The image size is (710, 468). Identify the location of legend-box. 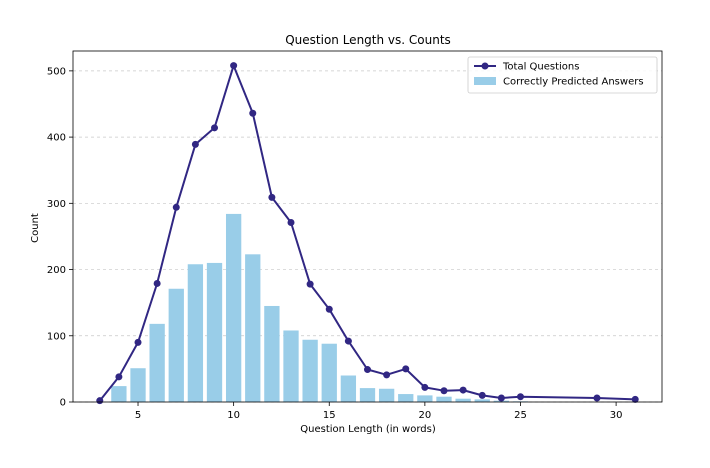
(562, 75).